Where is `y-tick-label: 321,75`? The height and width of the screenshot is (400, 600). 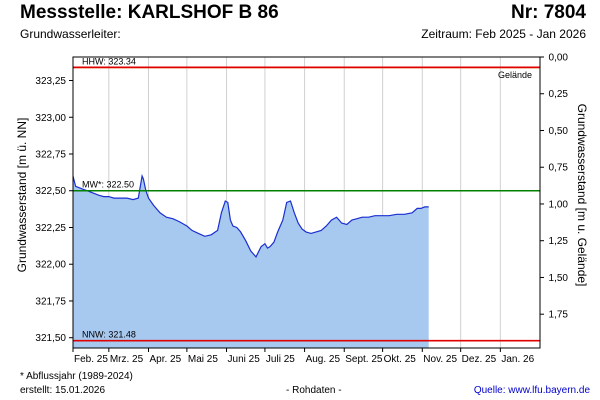
y-tick-label: 321,75 is located at coordinates (50, 301).